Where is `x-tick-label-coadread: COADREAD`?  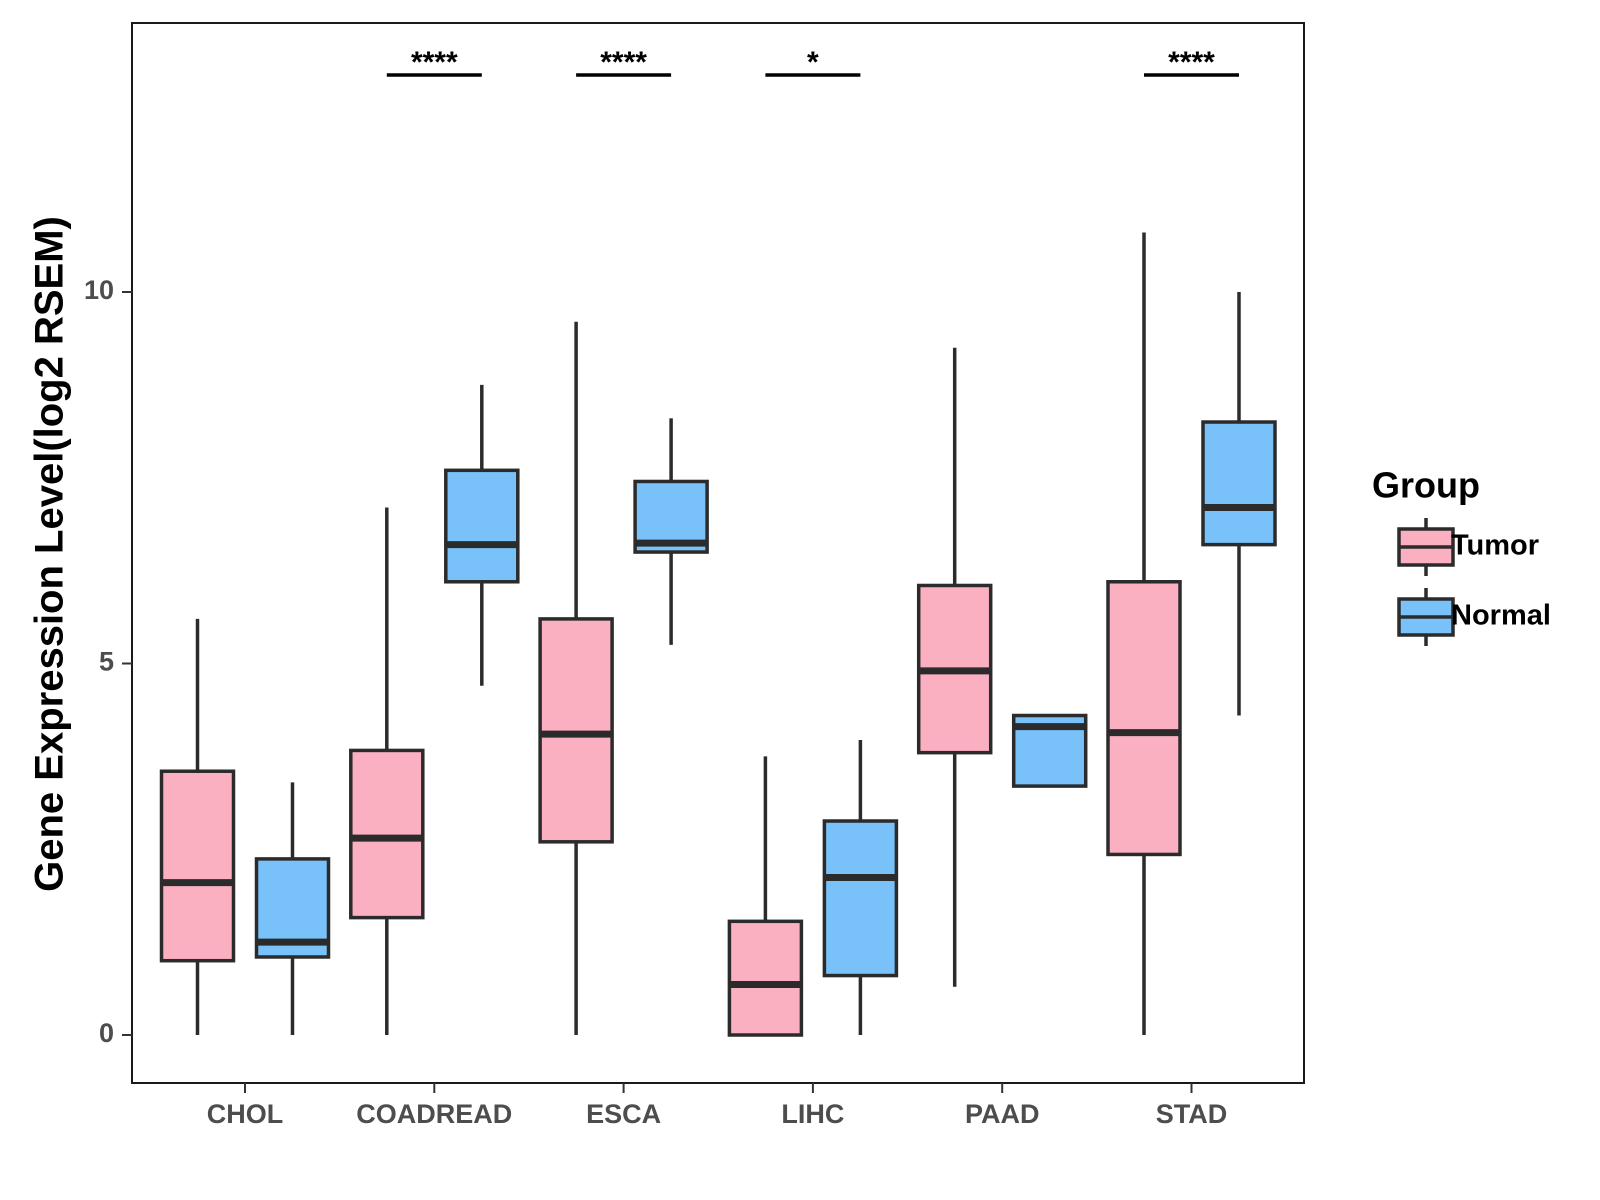
x-tick-label-coadread: COADREAD is located at coordinates (434, 1114).